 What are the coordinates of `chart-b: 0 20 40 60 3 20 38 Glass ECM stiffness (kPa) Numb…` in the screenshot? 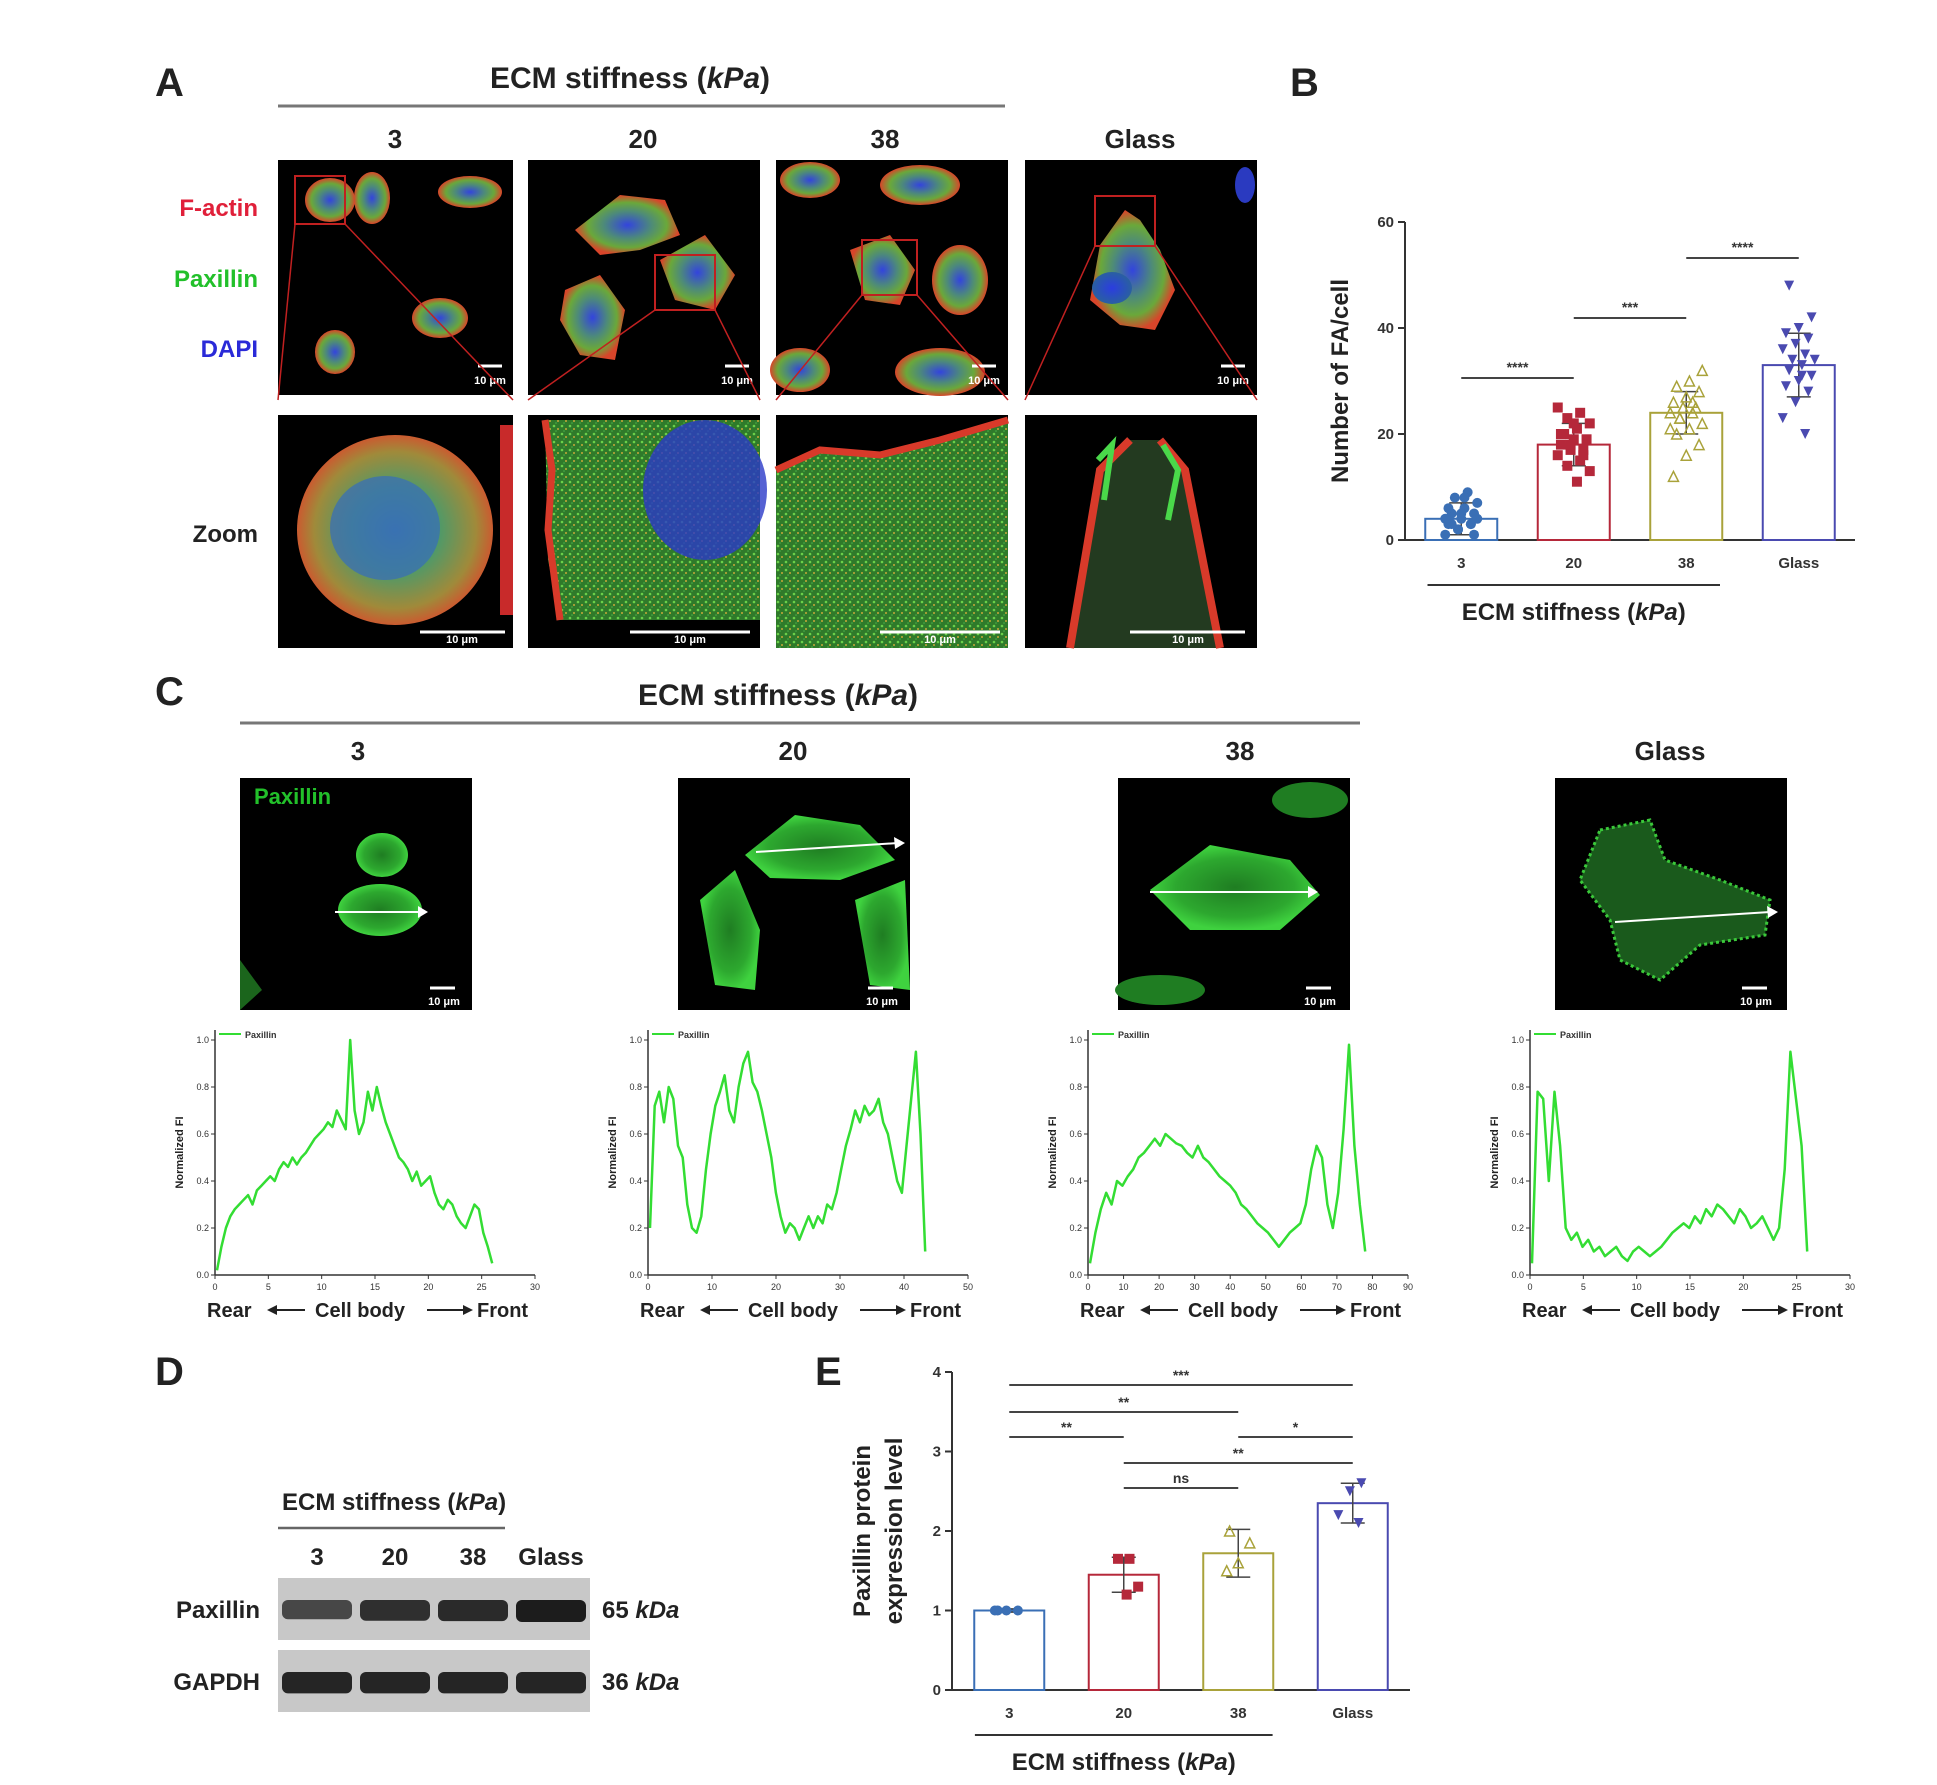 It's located at (1591, 420).